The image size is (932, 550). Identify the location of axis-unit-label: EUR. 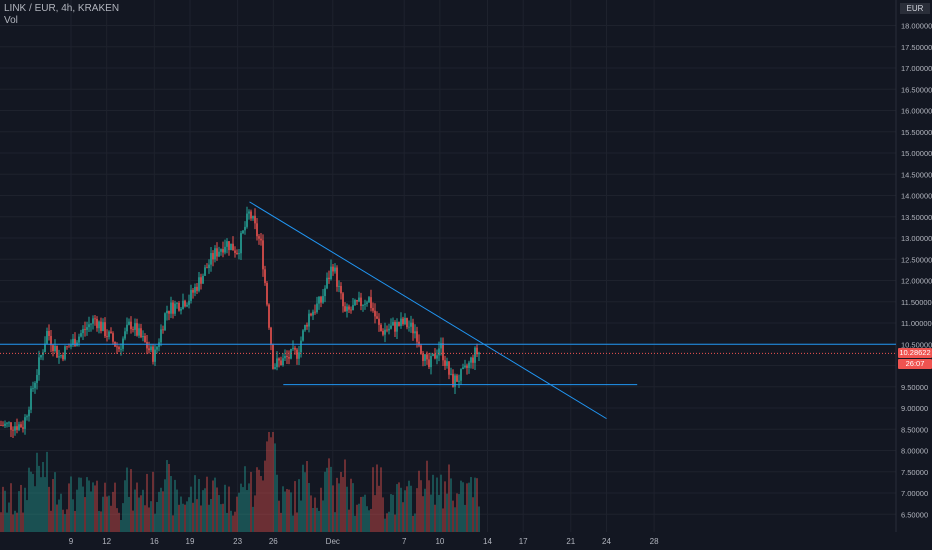
(915, 8).